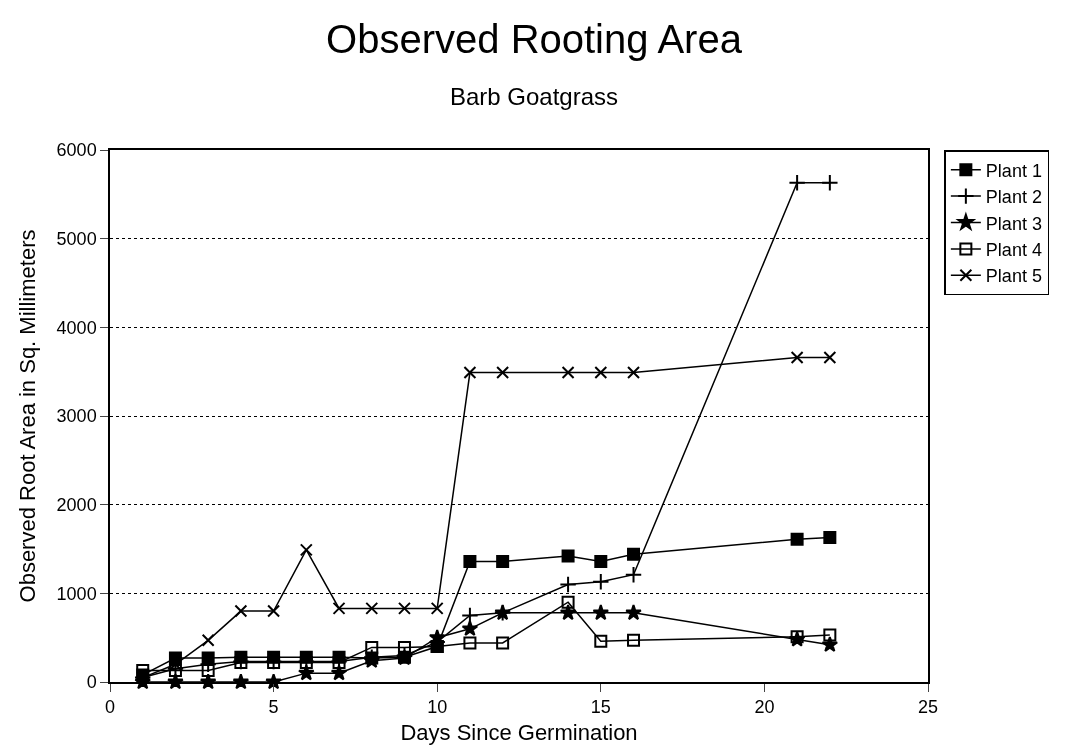 The height and width of the screenshot is (752, 1068). What do you see at coordinates (76, 327) in the screenshot?
I see `y-tick-label: 4000` at bounding box center [76, 327].